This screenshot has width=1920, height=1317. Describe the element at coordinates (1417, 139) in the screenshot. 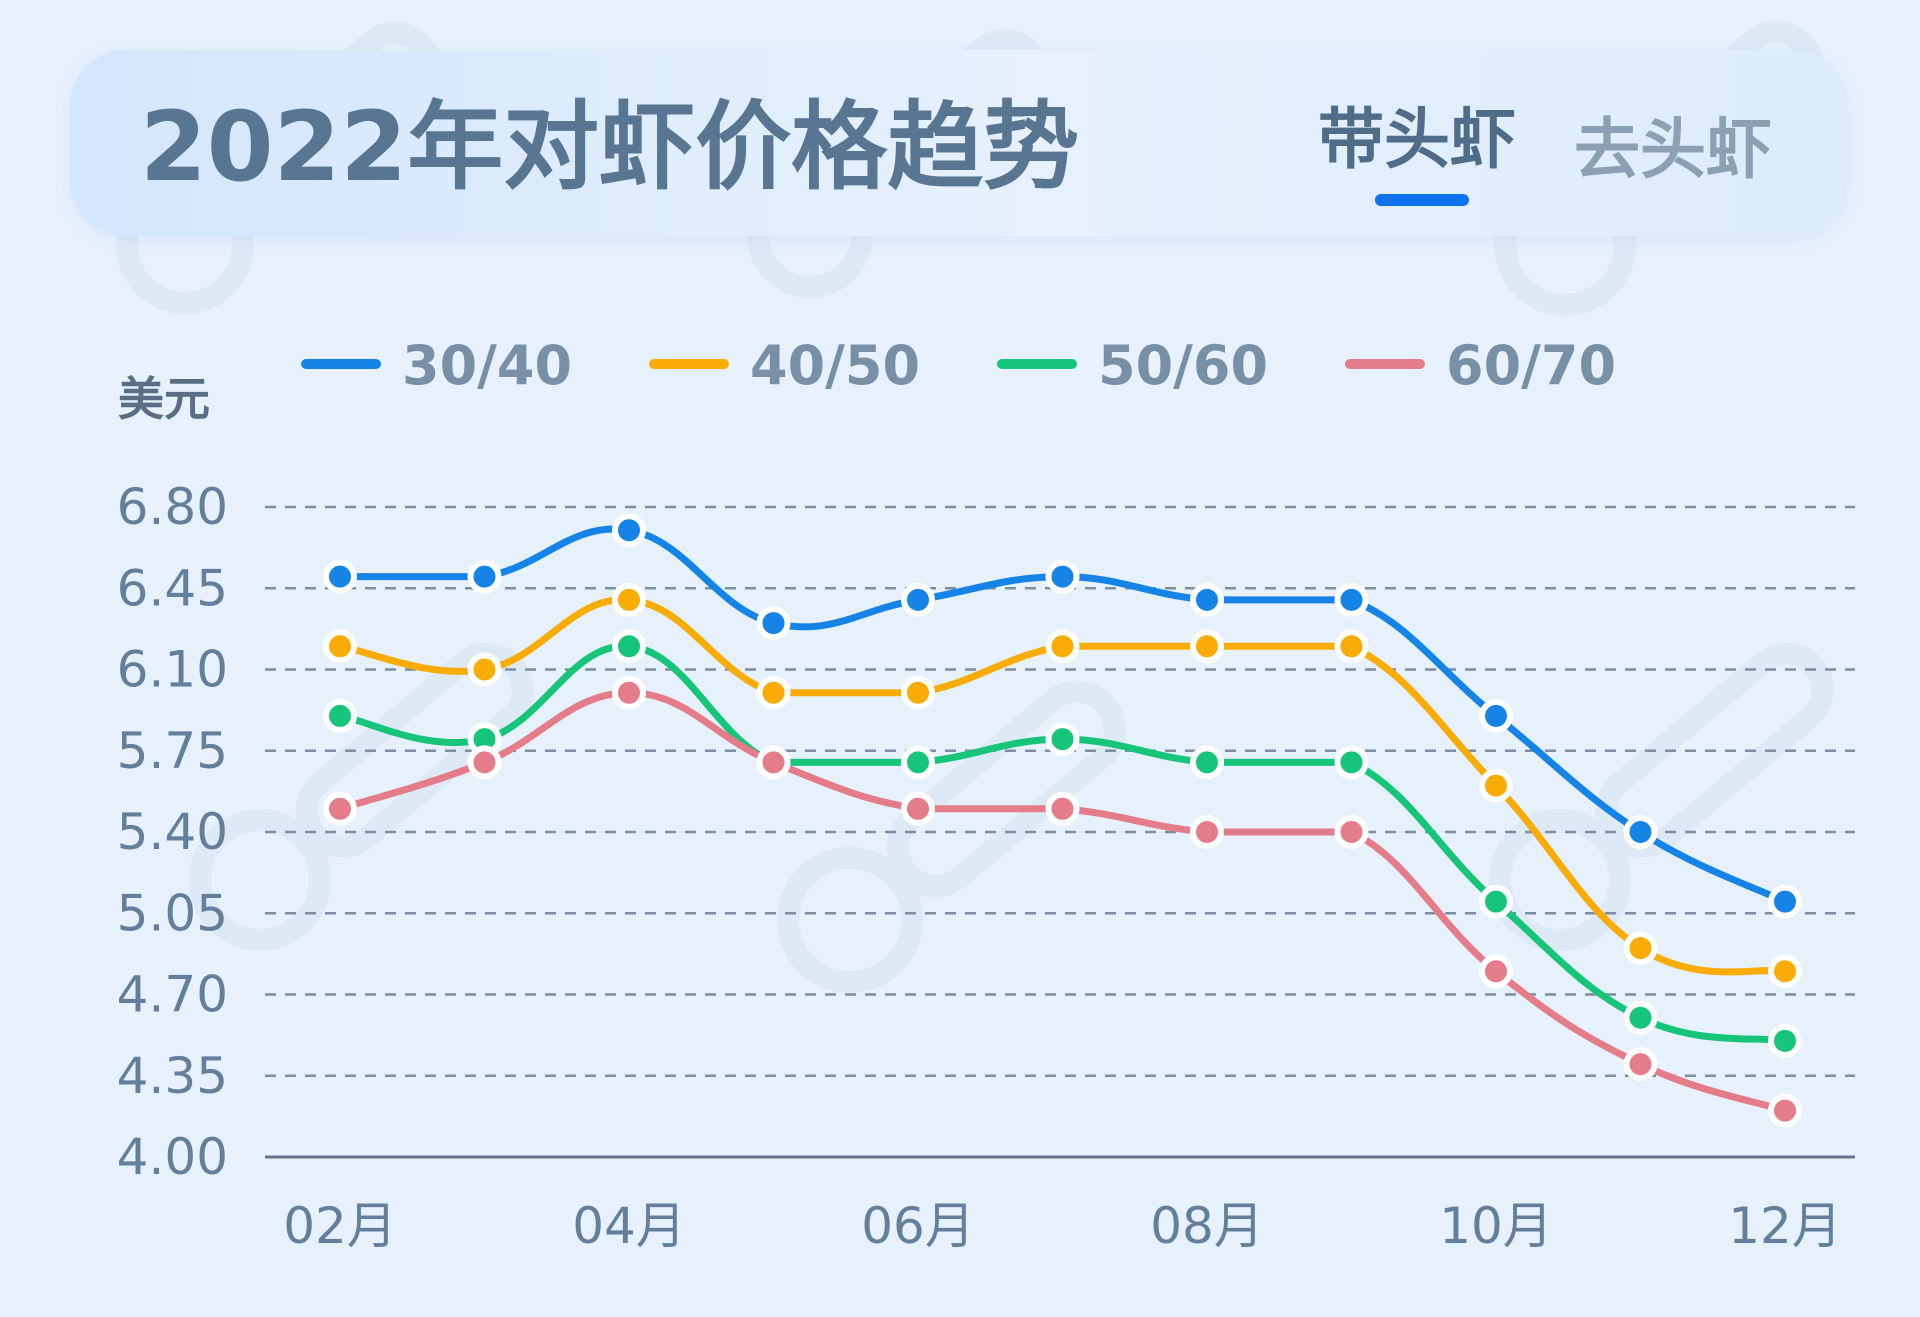

I see `tab-head-on-shrimp: 带头虾` at that location.